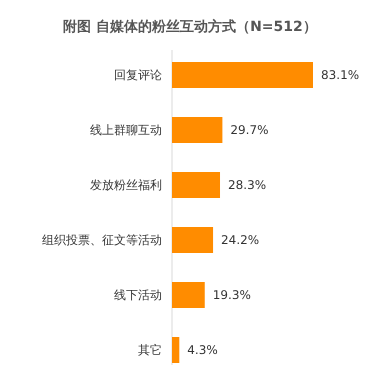  I want to click on y-tick-label: 其它, so click(150, 350).